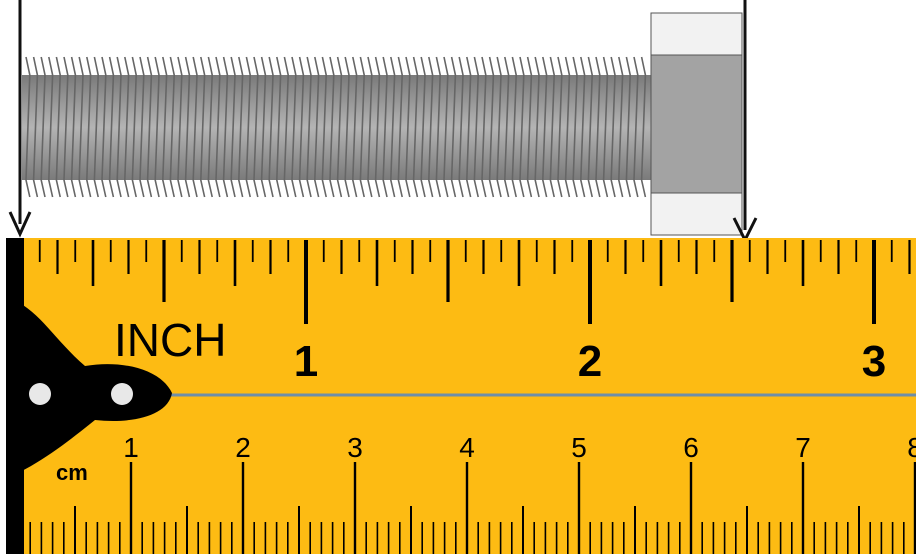  I want to click on inch-label: INCH, so click(170, 340).